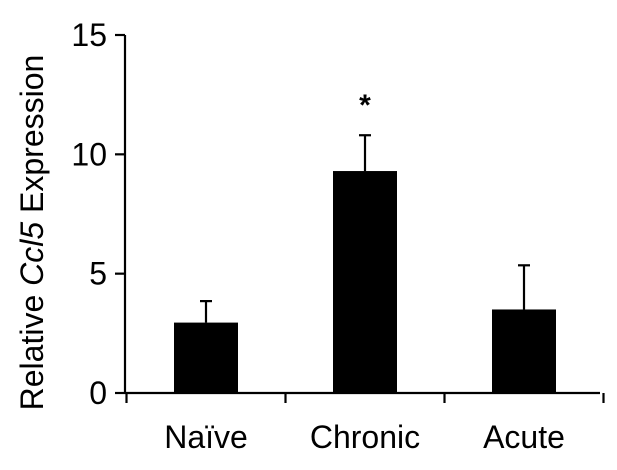  I want to click on y-tick-label: 0, so click(98, 393).